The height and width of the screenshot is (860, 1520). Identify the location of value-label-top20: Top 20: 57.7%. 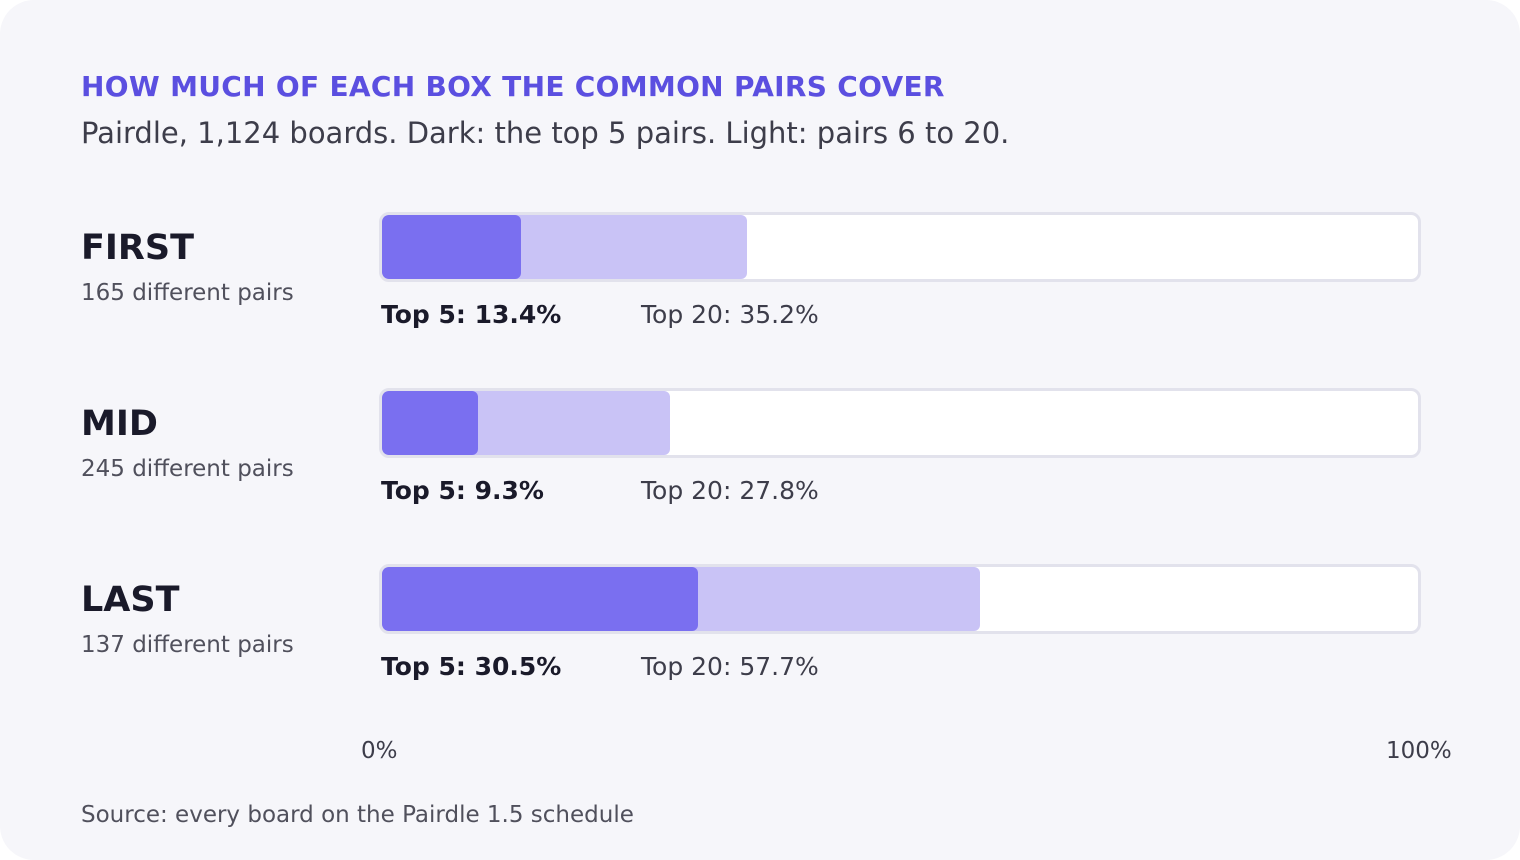
(730, 666).